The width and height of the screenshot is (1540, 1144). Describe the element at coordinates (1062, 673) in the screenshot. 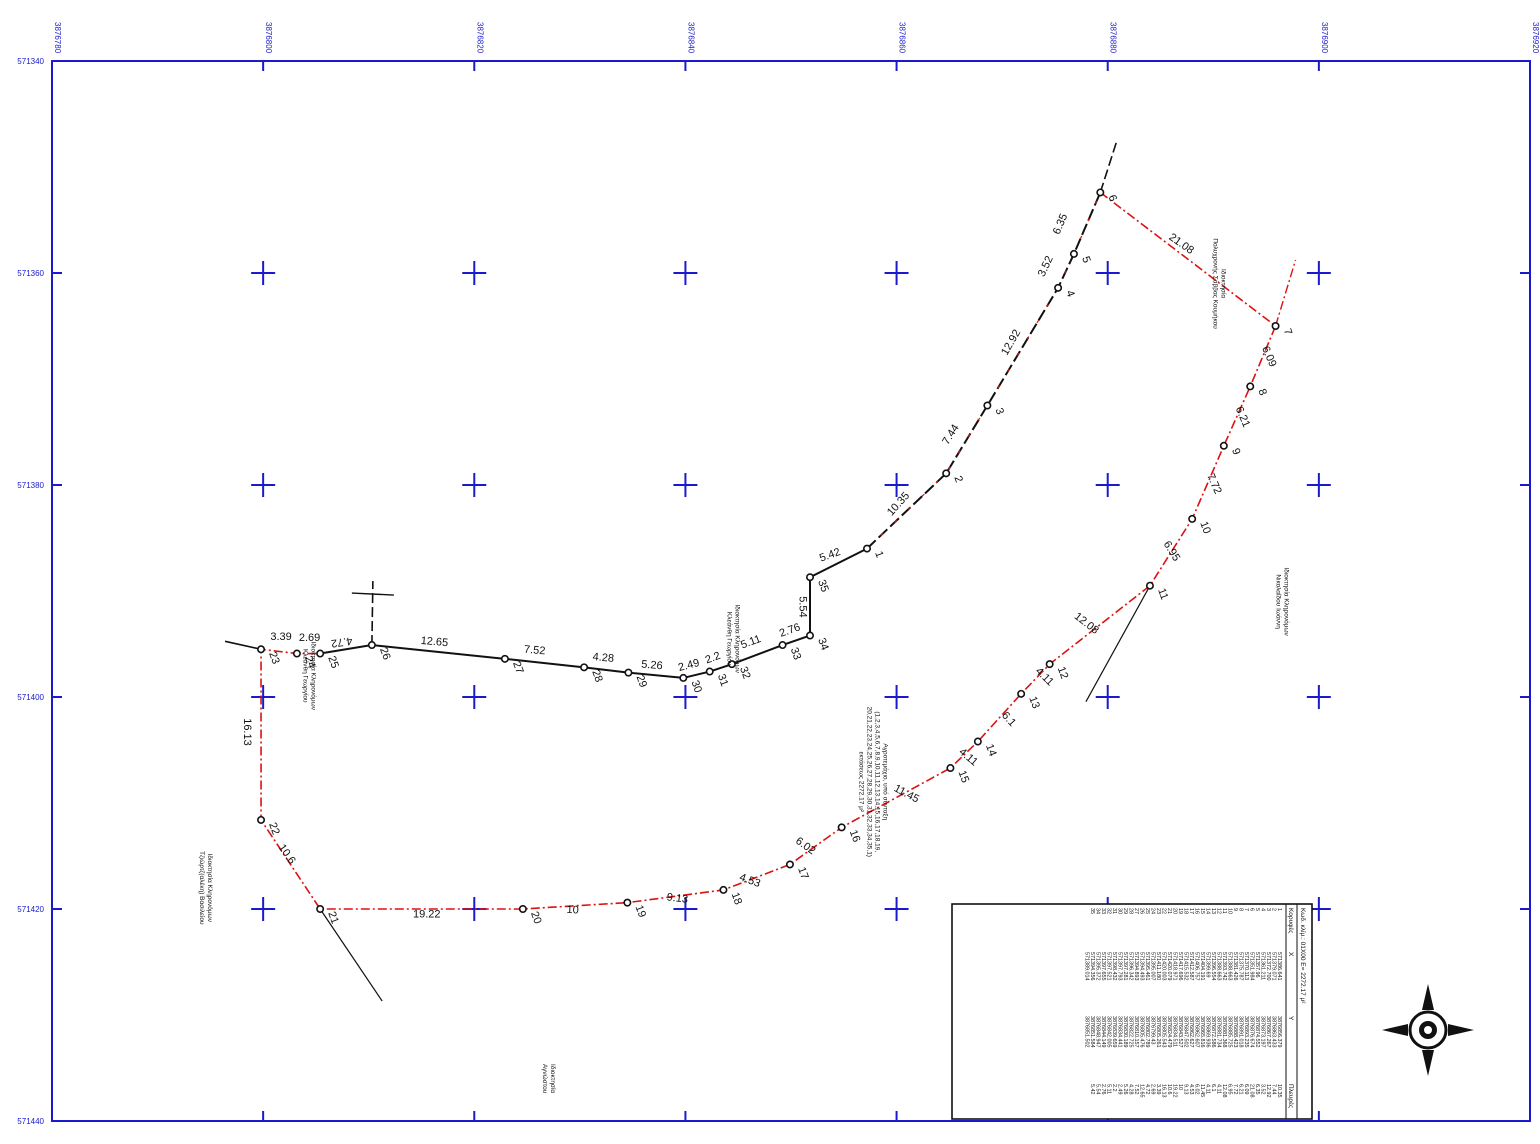

I see `vertex-label: 12` at that location.